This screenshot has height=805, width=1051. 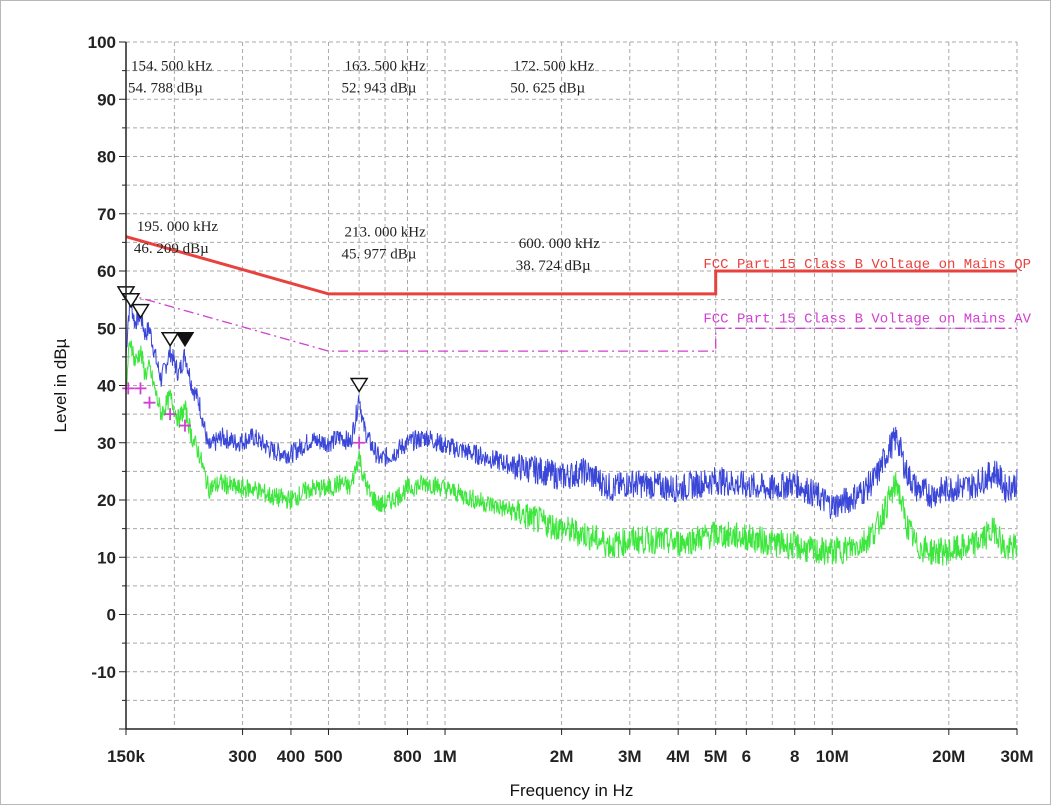 What do you see at coordinates (407, 756) in the screenshot?
I see `x-tick-label: 800` at bounding box center [407, 756].